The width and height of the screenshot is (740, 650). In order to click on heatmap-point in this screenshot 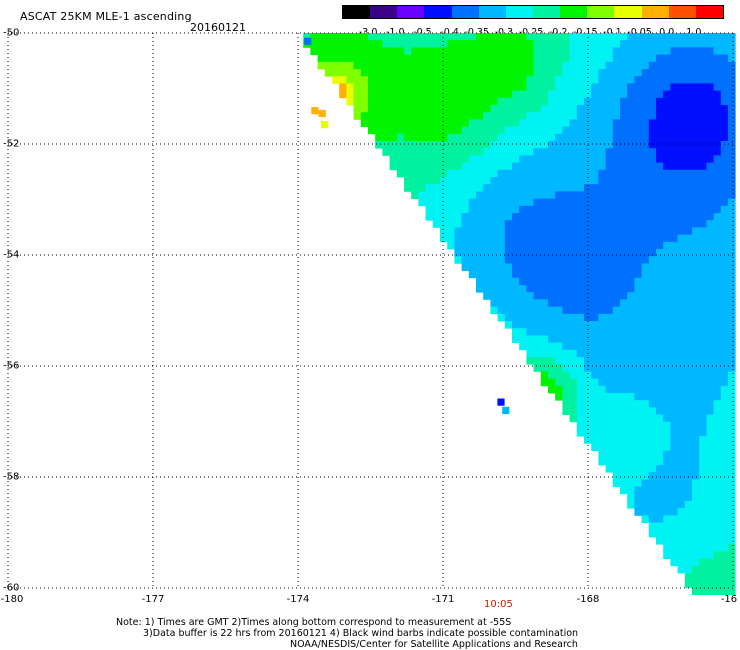, I will do `click(325, 125)`.